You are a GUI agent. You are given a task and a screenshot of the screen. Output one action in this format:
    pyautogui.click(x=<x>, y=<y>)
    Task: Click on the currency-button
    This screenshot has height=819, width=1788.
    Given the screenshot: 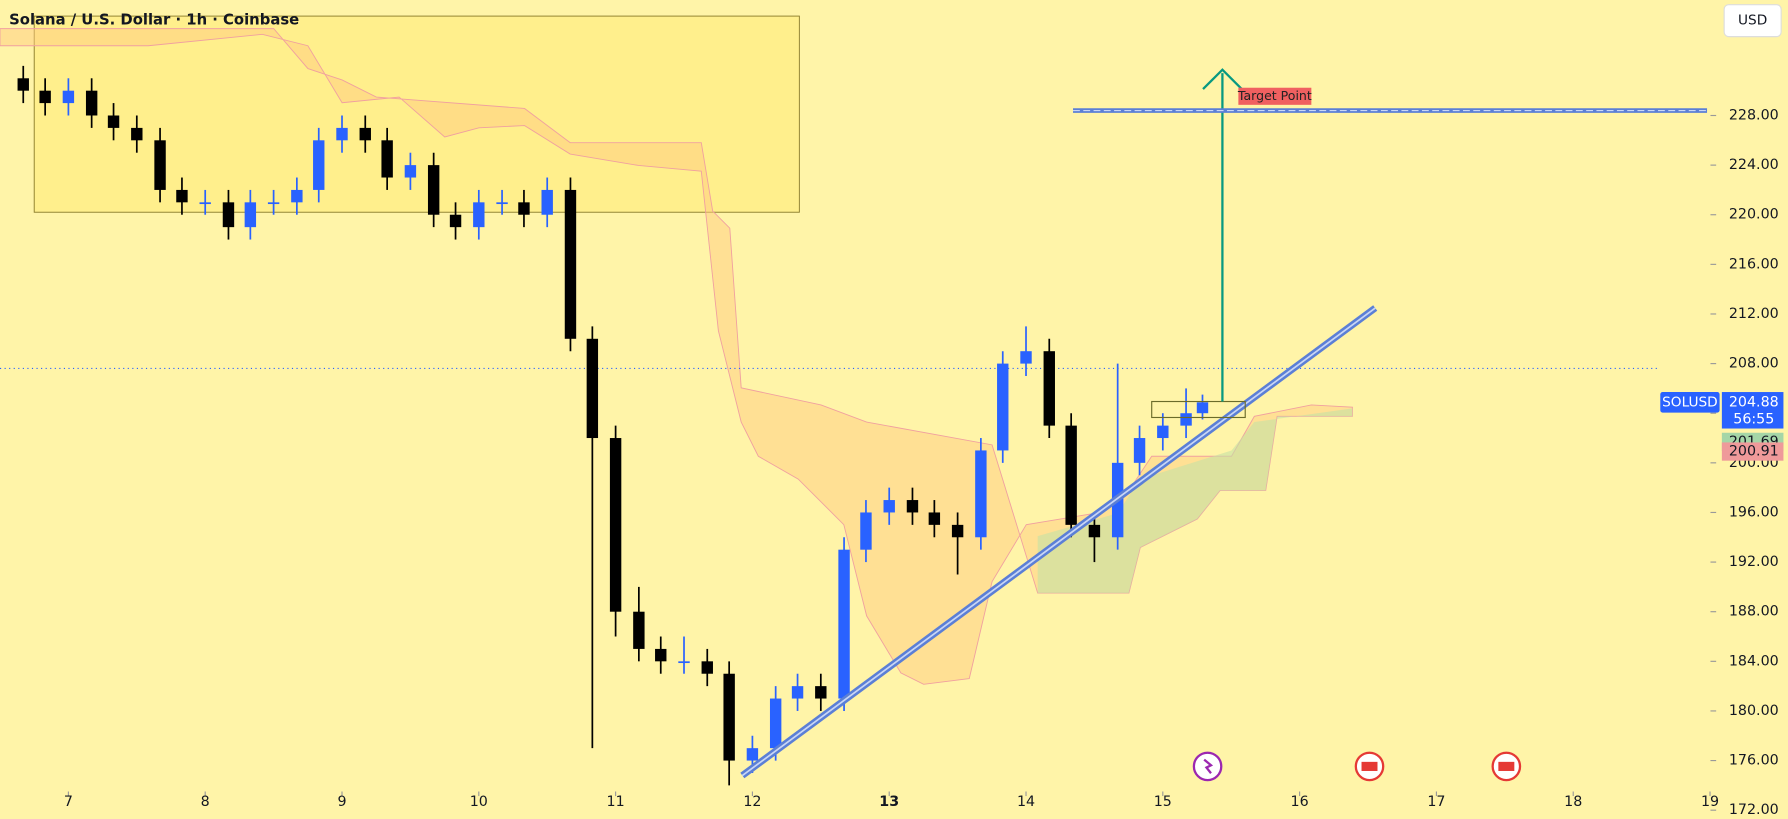 What is the action you would take?
    pyautogui.click(x=1752, y=21)
    